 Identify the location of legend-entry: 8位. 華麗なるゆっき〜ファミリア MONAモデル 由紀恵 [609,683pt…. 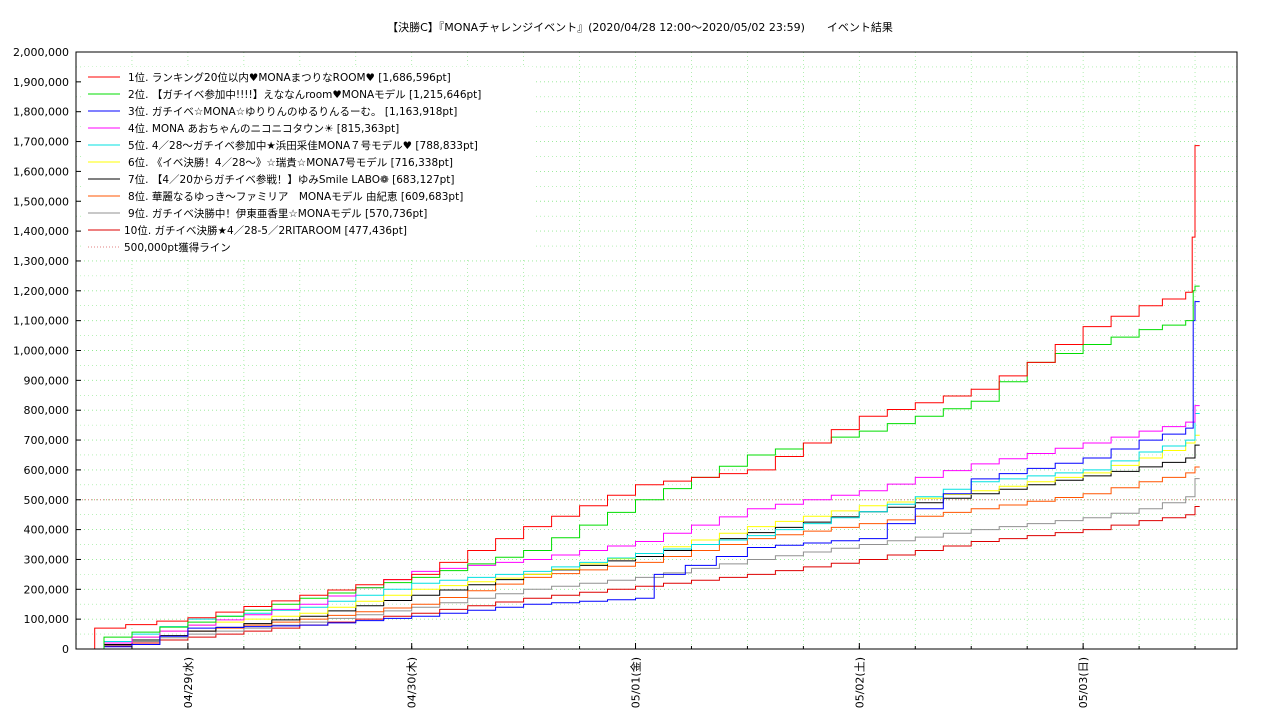
(295, 196).